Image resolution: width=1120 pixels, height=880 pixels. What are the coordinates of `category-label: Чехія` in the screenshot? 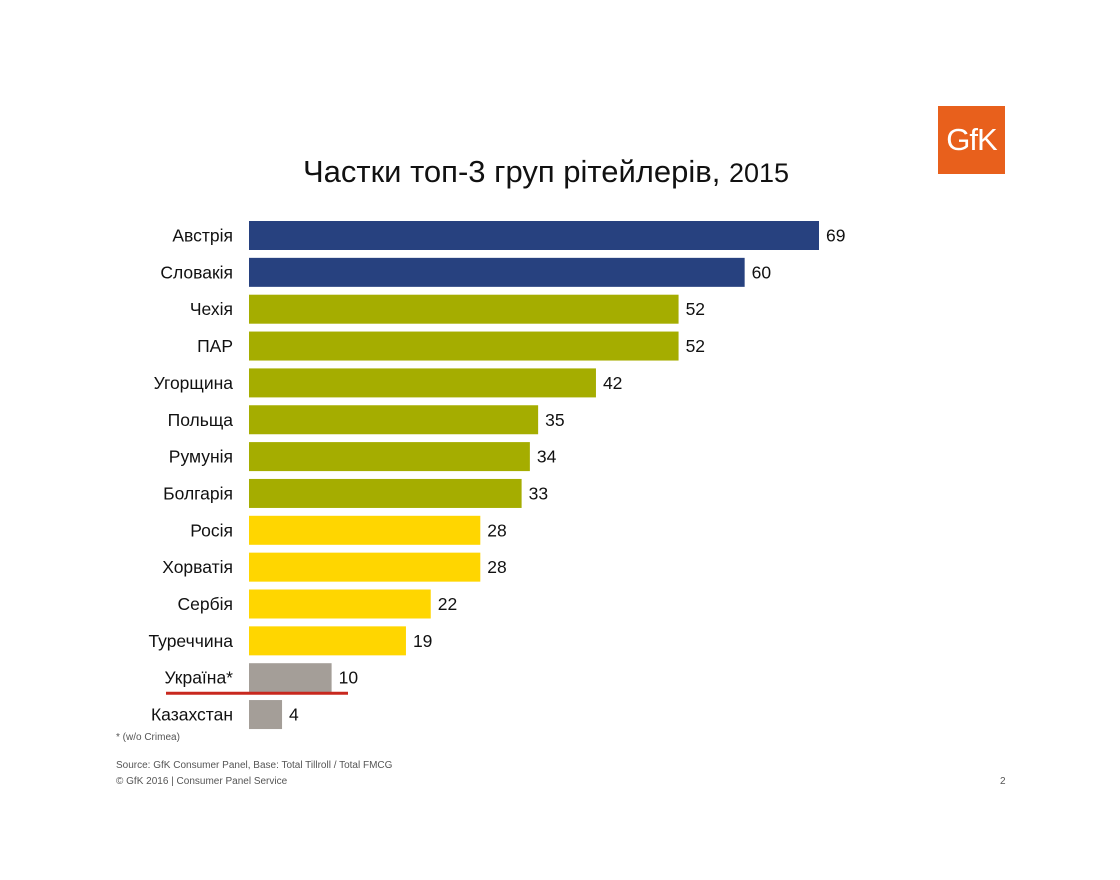 It's located at (211, 309).